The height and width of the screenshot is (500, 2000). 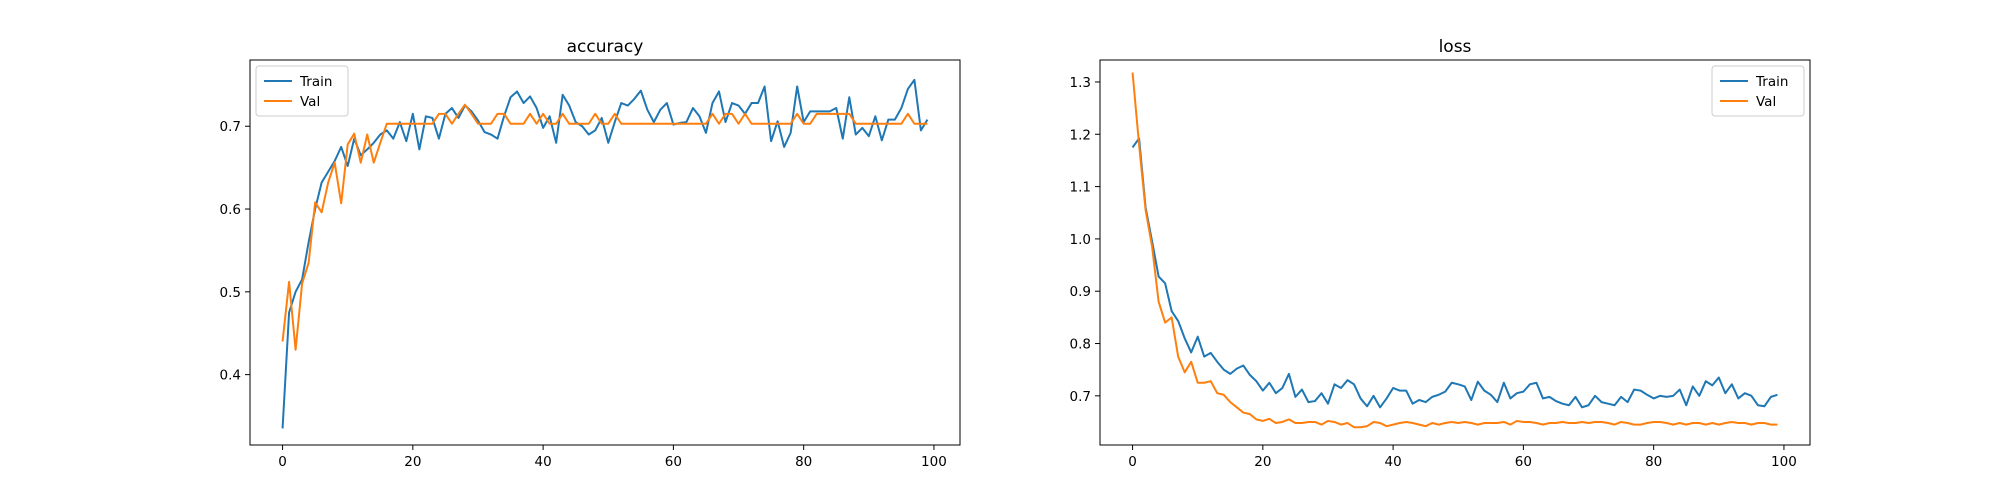 I want to click on y-tick-label: 1.0, so click(x=1080, y=240).